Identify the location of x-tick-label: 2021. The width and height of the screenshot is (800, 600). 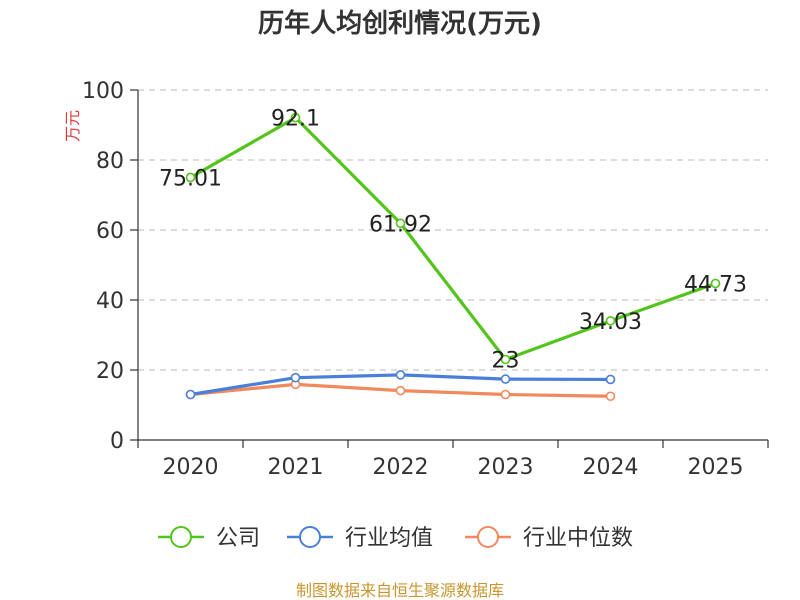
(296, 467).